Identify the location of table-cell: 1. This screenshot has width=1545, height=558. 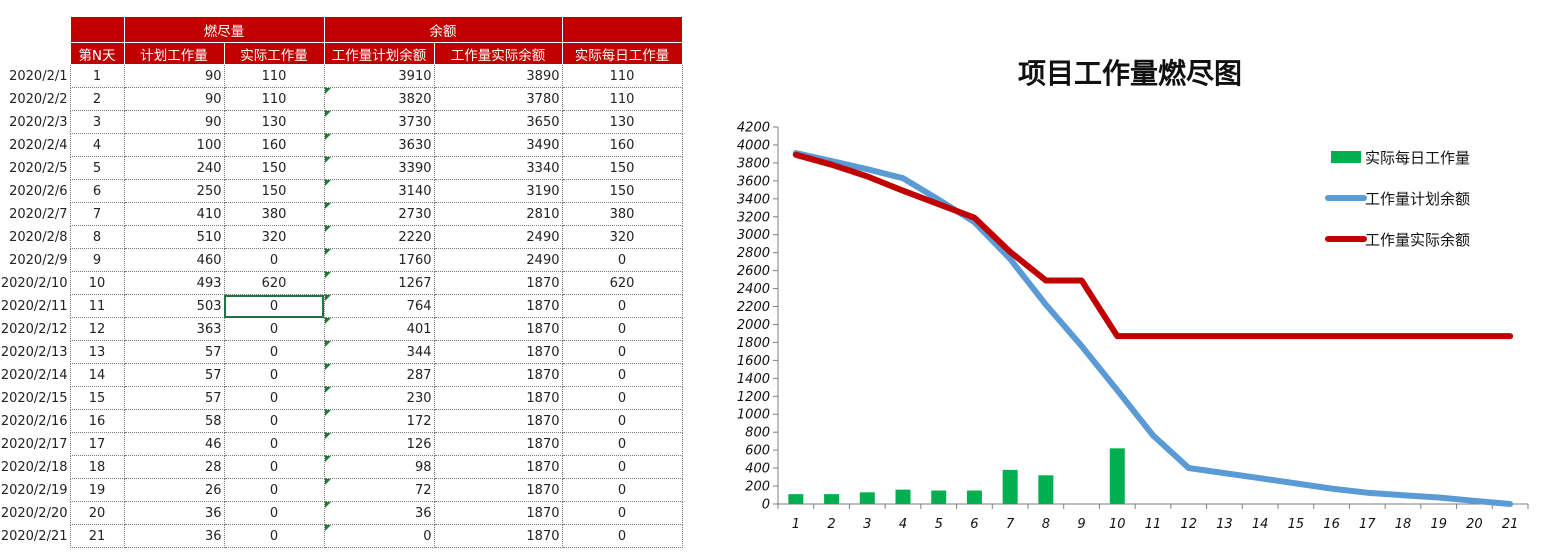
(97, 76).